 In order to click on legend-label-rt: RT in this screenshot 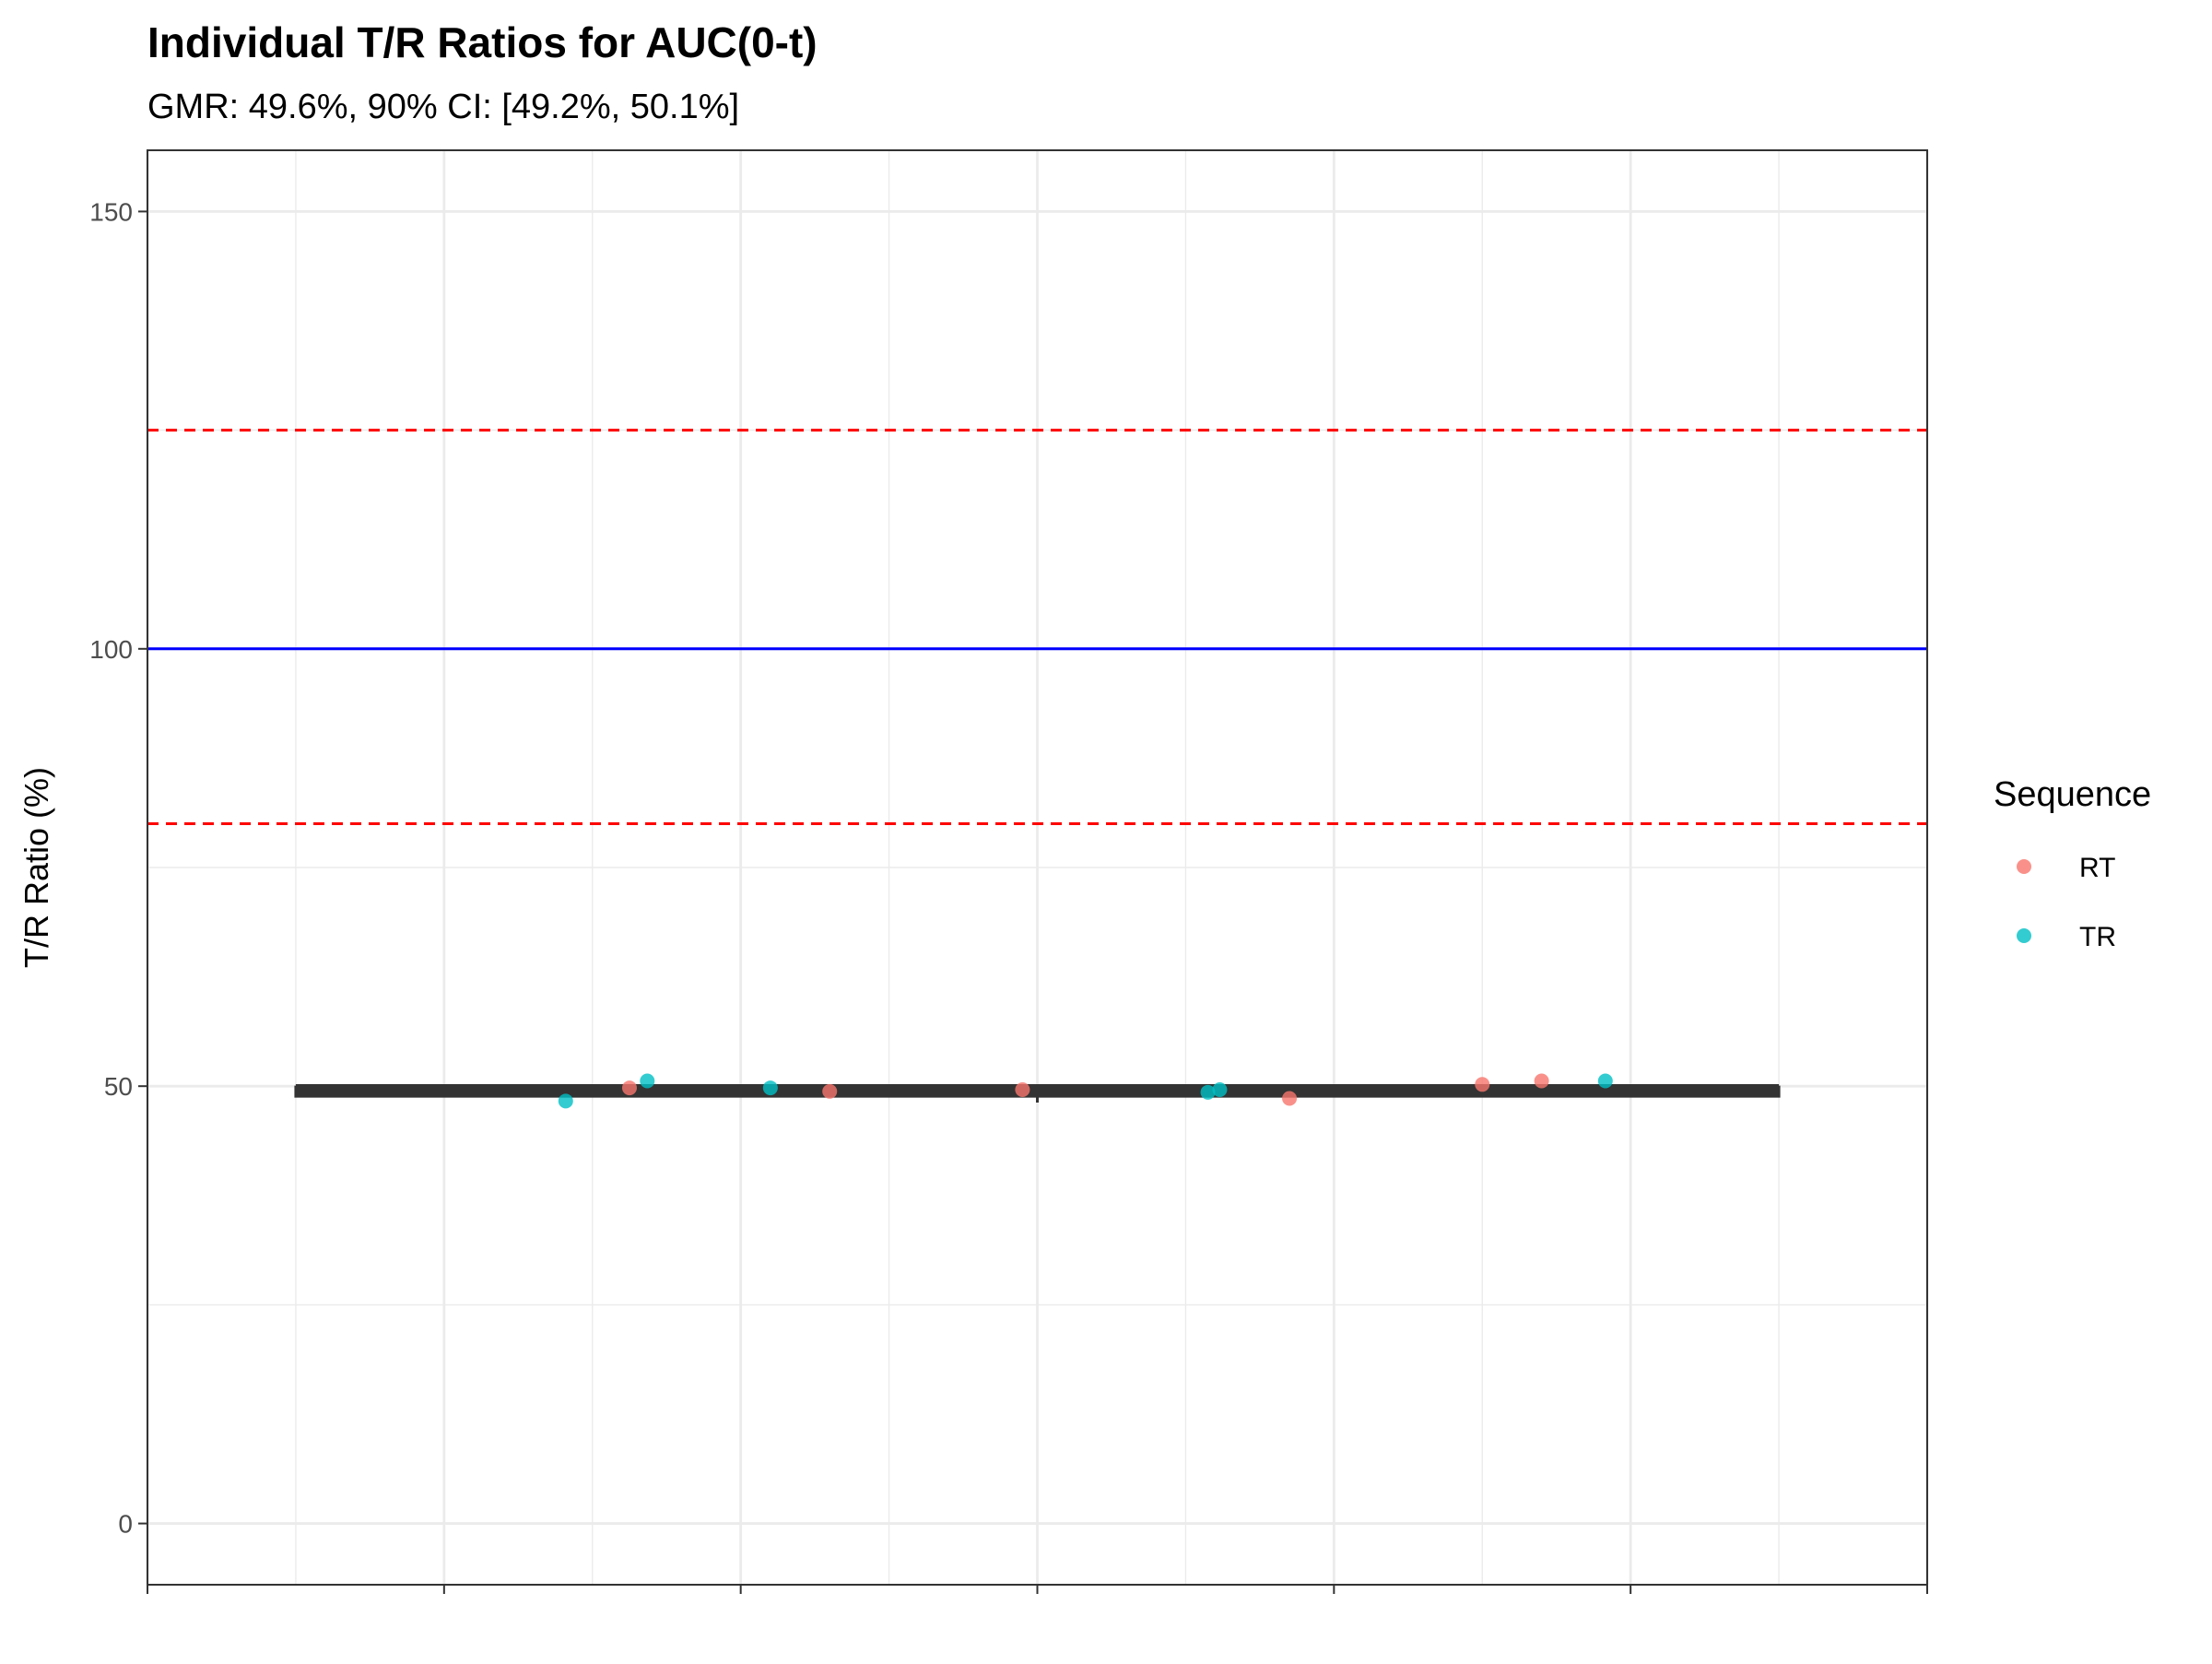, I will do `click(2097, 868)`.